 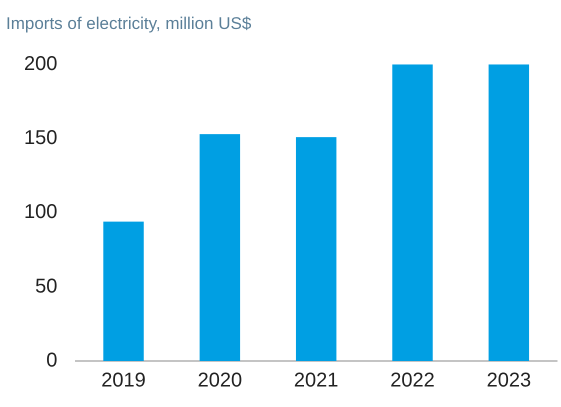 I want to click on y-tick-label: 50, so click(x=46, y=286).